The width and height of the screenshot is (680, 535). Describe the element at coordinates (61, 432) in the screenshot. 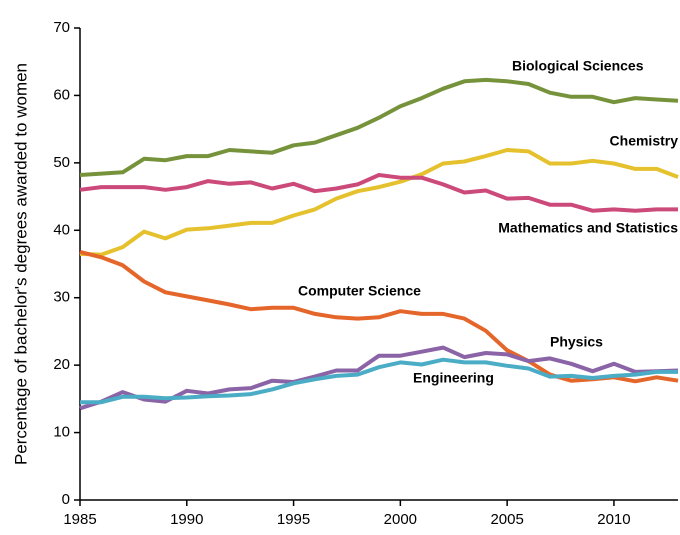

I see `y-tick-label: 10` at that location.